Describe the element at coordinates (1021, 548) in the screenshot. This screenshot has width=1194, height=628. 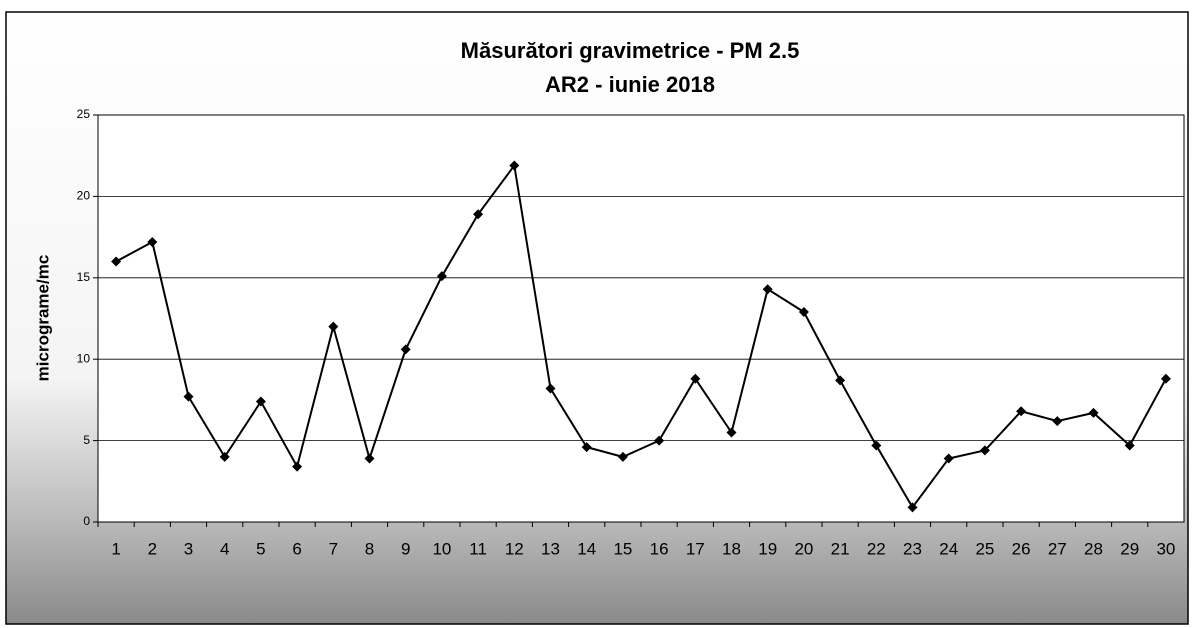
I see `x-tick-label: 26` at that location.